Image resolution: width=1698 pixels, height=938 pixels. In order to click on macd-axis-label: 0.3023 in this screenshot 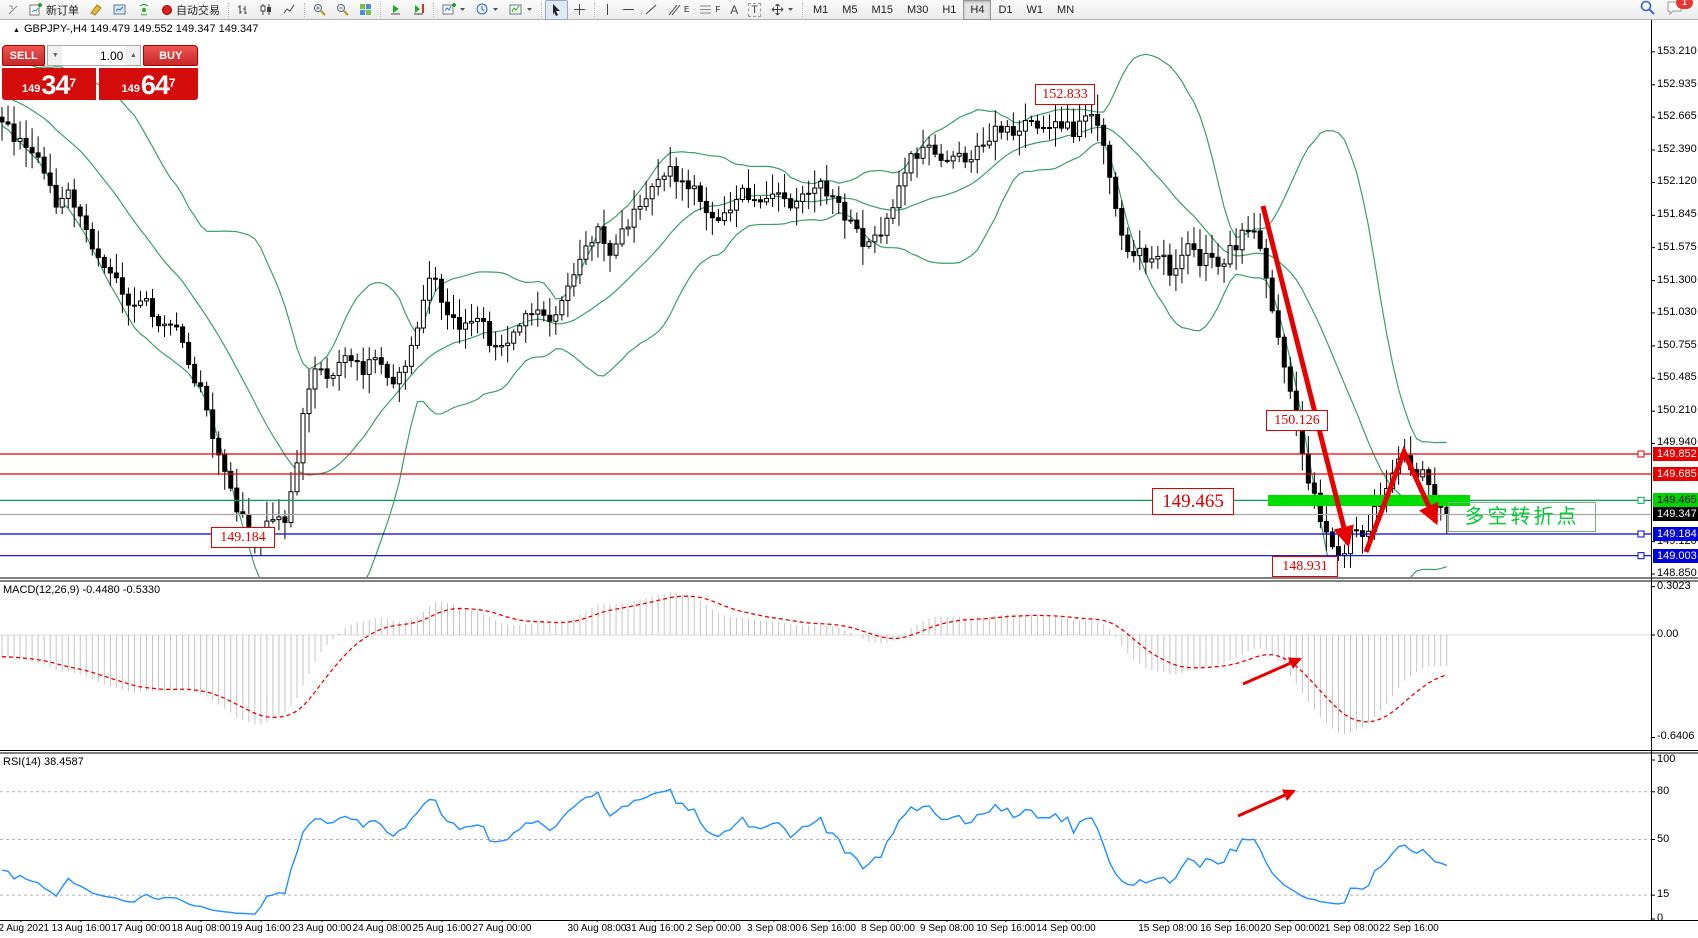, I will do `click(1674, 585)`.